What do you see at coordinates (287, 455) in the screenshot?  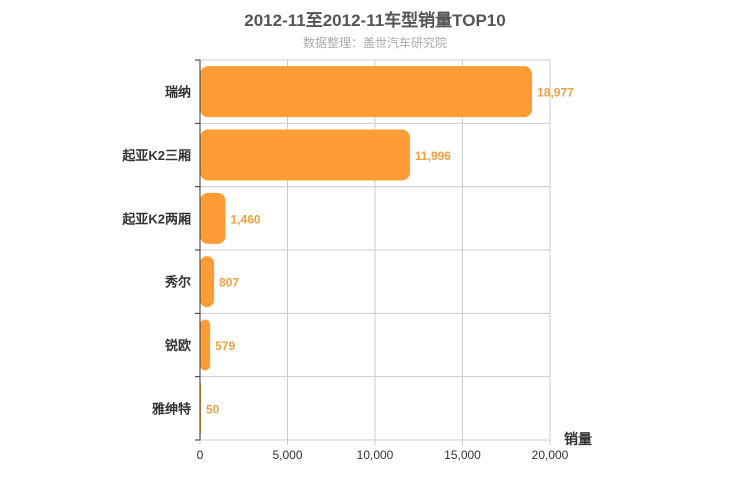 I see `x-tick-label: 5,000` at bounding box center [287, 455].